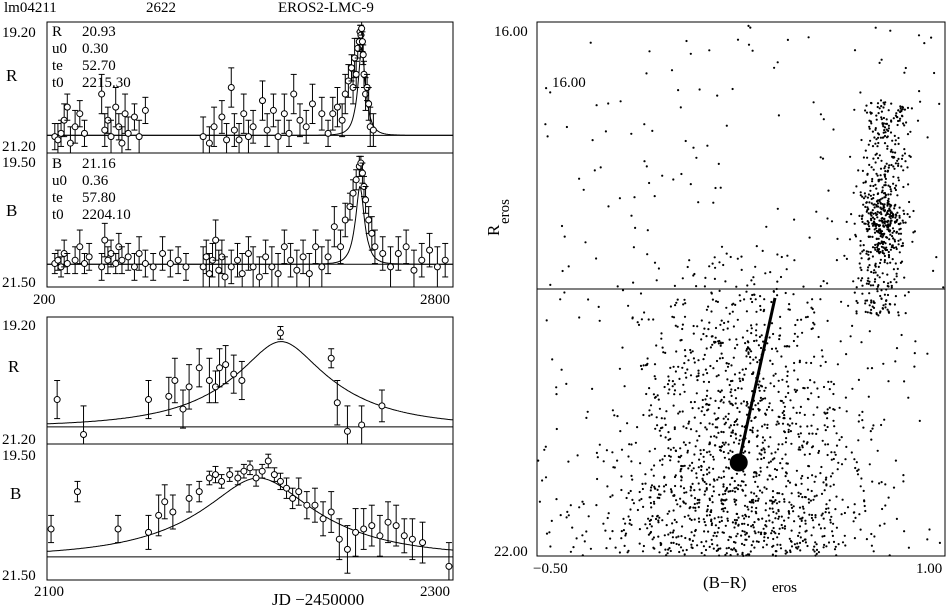  I want to click on b-zoom-data-point, so click(199, 492).